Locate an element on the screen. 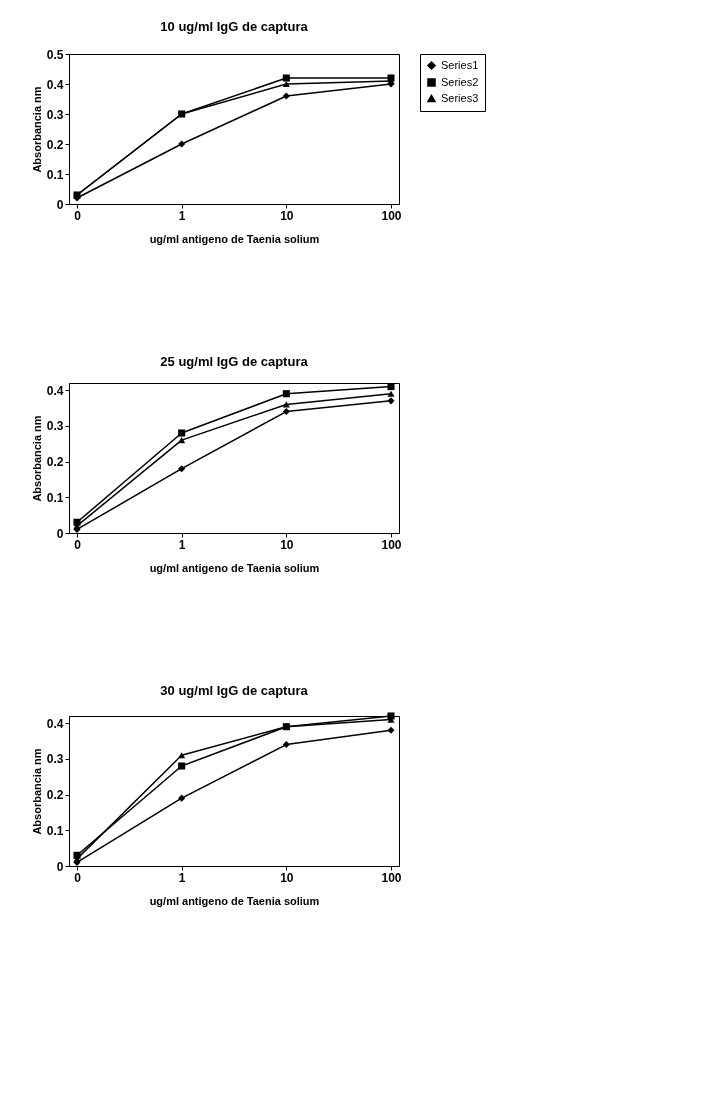 The image size is (726, 1110). y-tick-label: 0.5 is located at coordinates (55, 54).